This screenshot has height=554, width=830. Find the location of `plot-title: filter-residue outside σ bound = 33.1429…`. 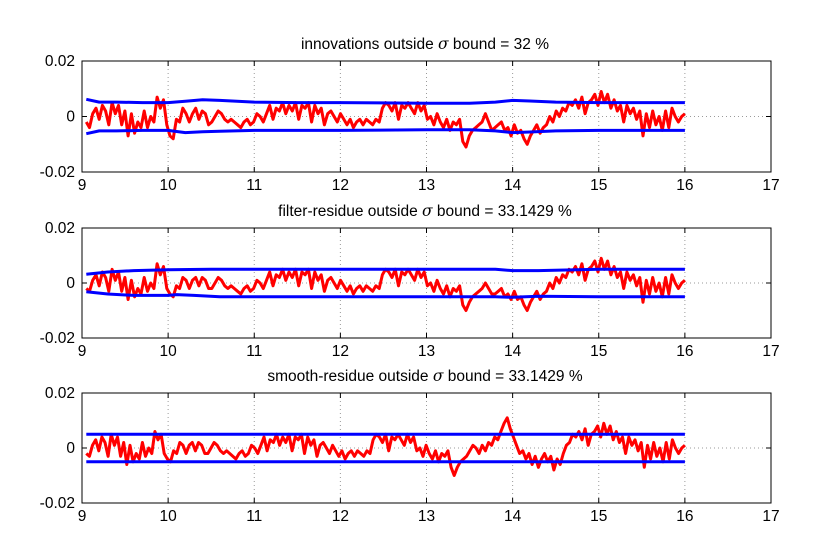

plot-title: filter-residue outside σ bound = 33.1429… is located at coordinates (425, 211).